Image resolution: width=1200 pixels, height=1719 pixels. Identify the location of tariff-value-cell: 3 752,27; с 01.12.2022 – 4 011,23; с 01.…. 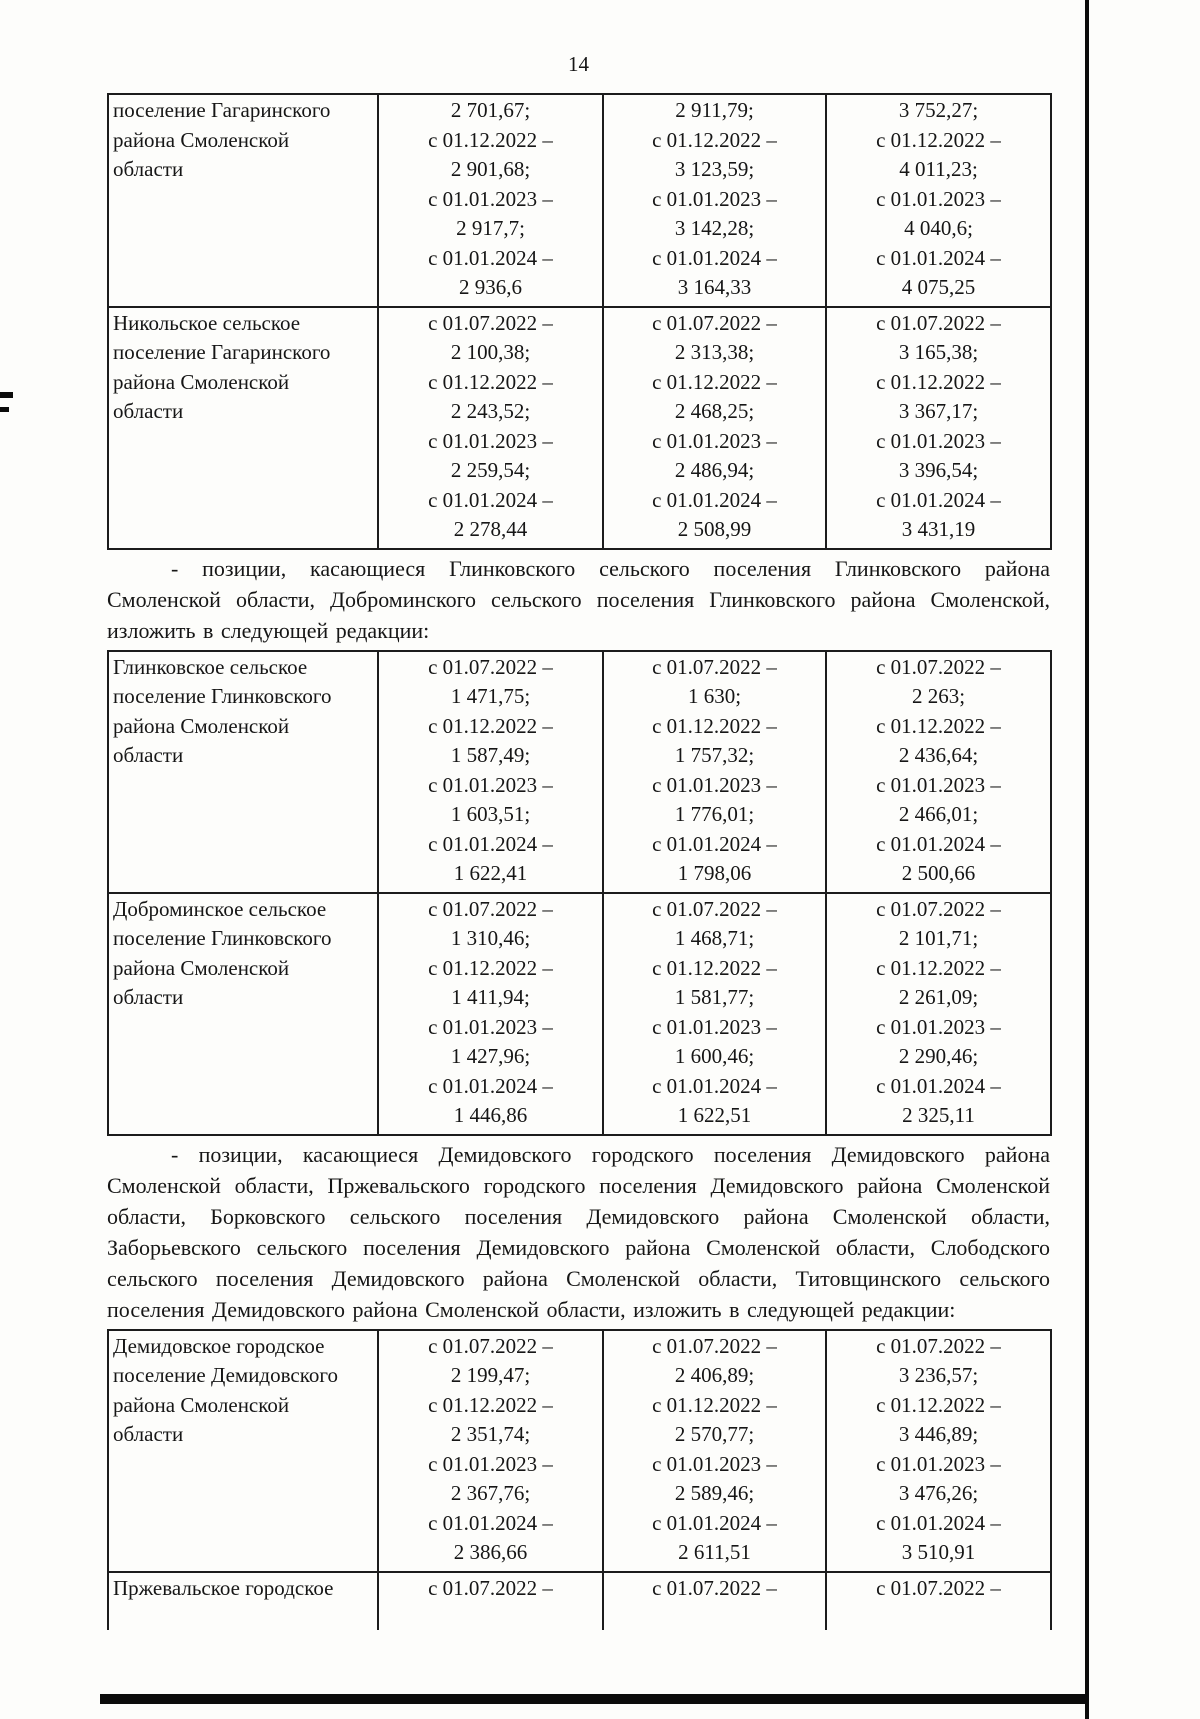
(938, 200).